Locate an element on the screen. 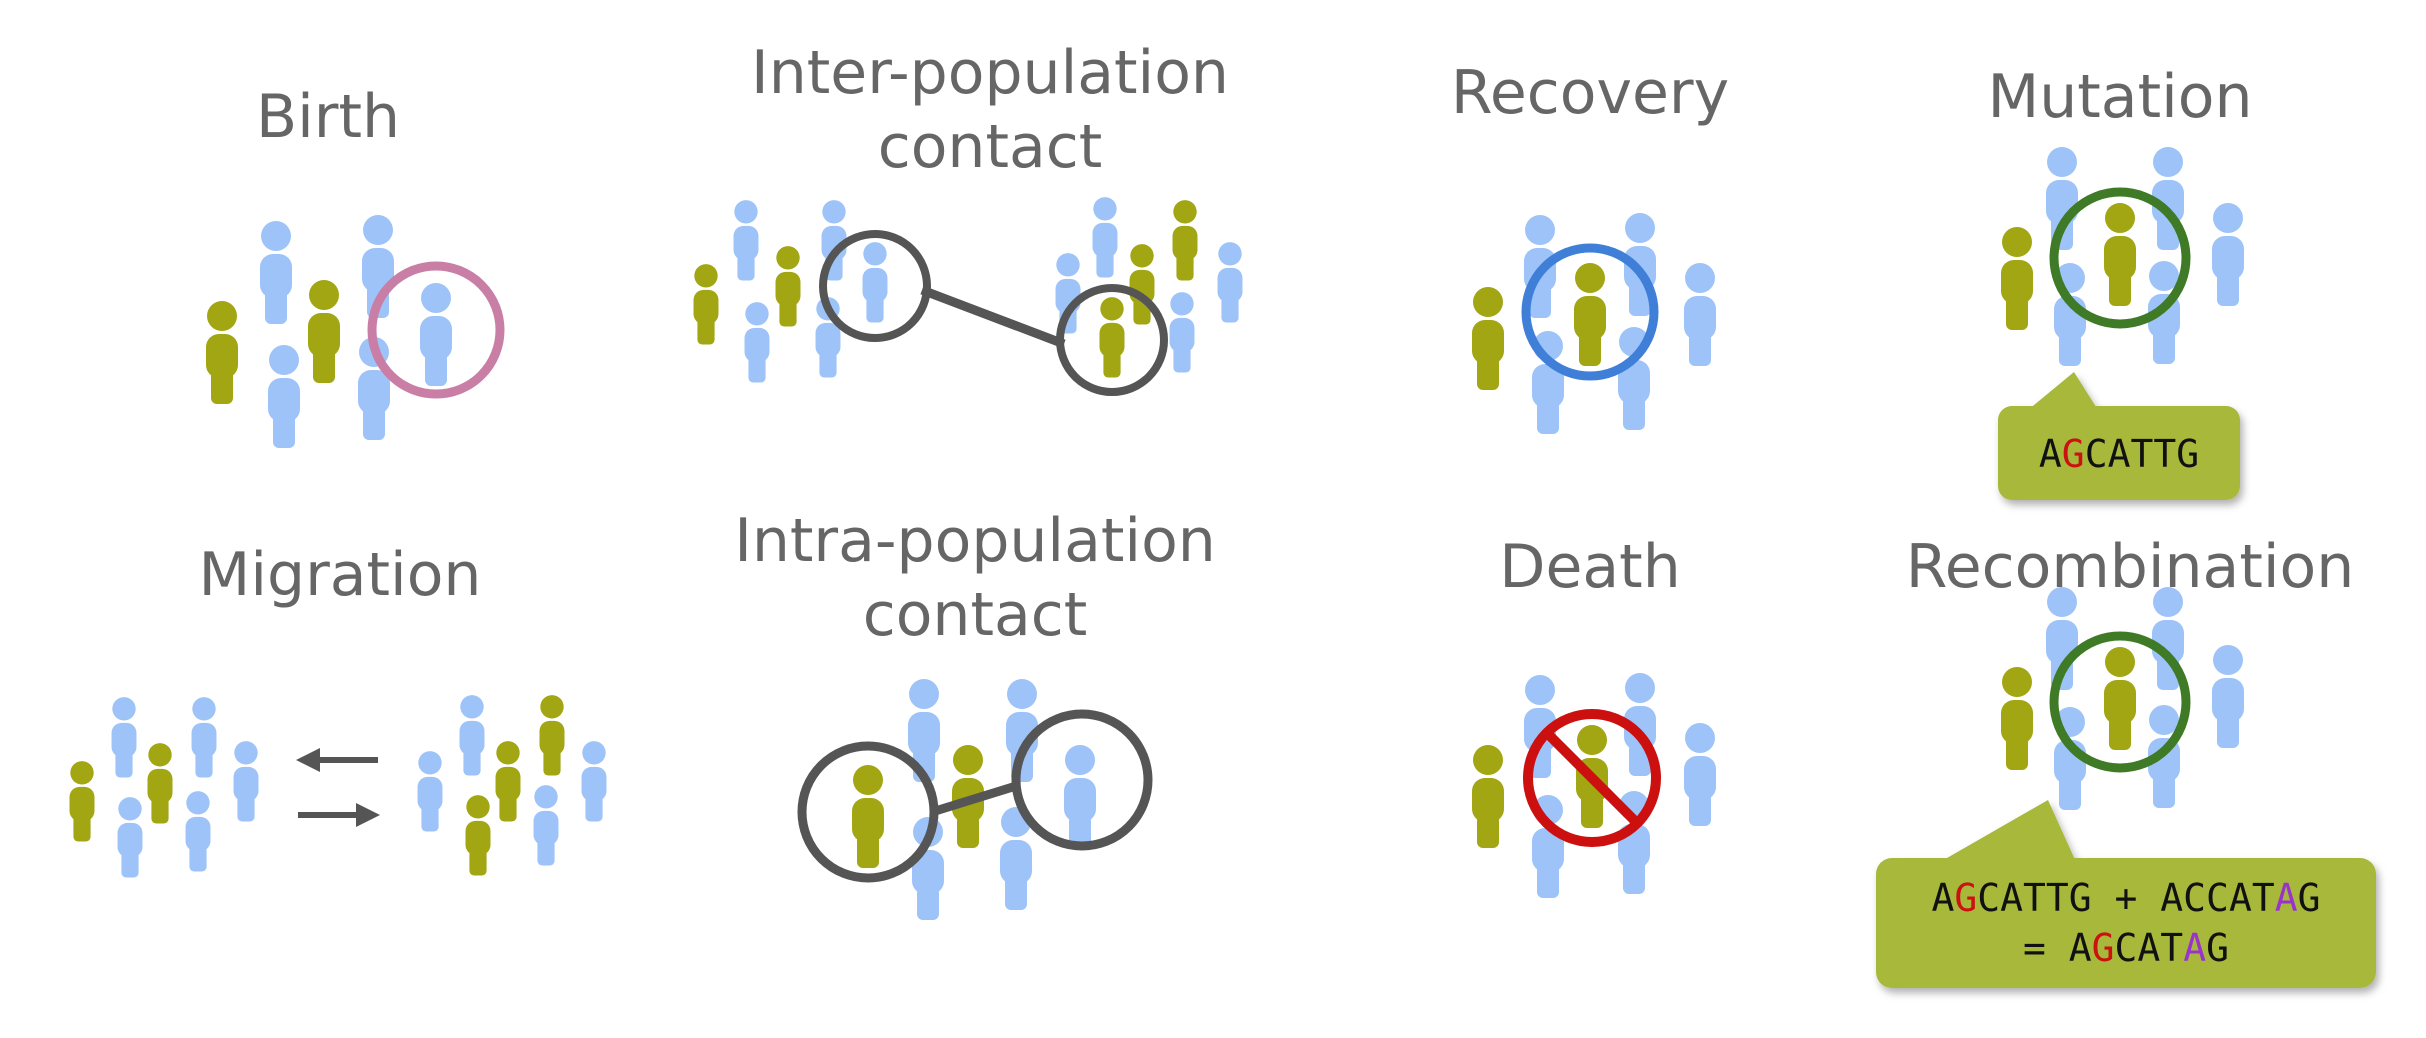 The image size is (2426, 1038). recomb-l2-red-base: G is located at coordinates (2103, 948).